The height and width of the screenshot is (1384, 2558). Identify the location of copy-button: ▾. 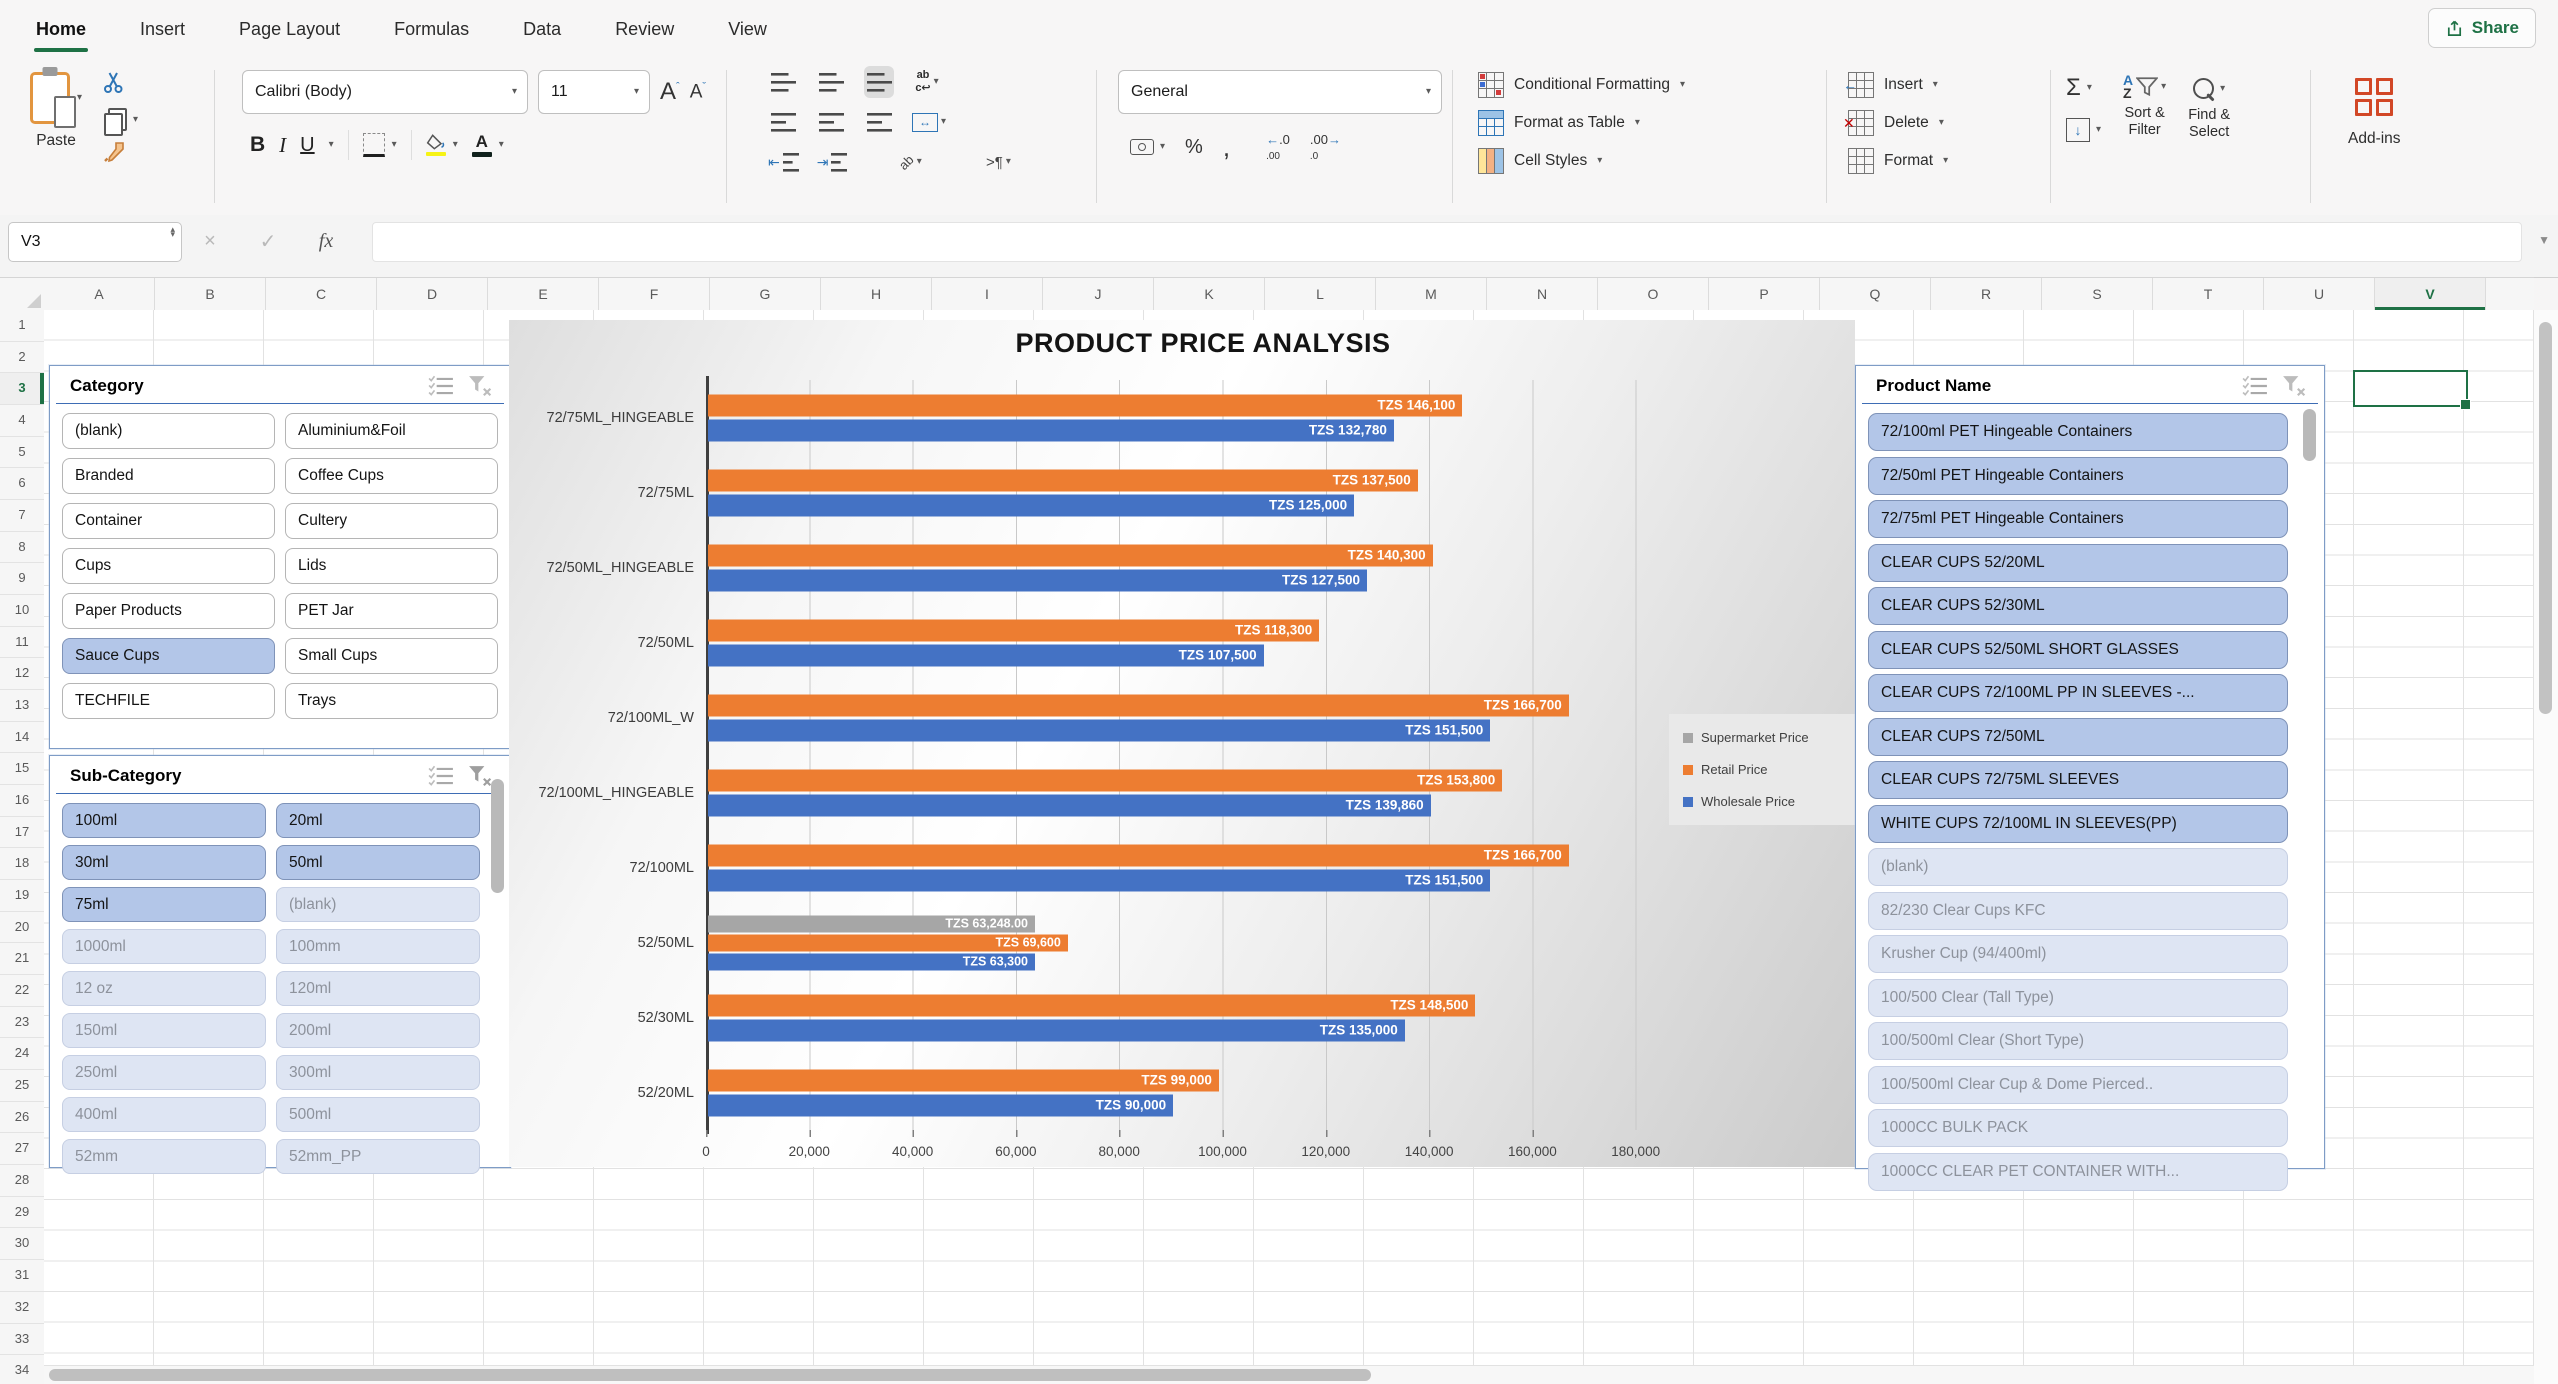
(120, 122).